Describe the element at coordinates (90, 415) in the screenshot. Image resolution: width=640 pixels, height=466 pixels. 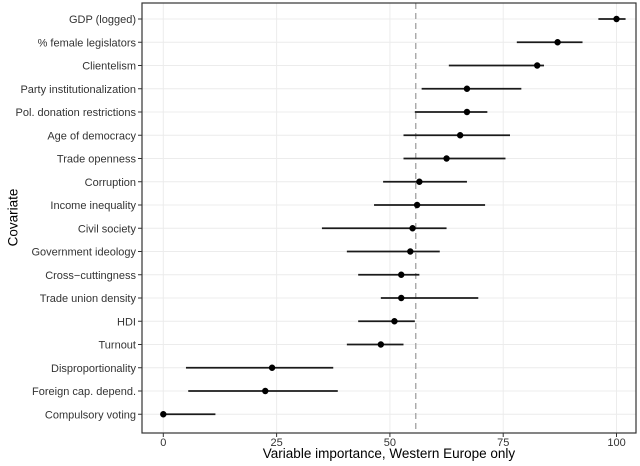
I see `y-tick-label: Compulsory voting` at that location.